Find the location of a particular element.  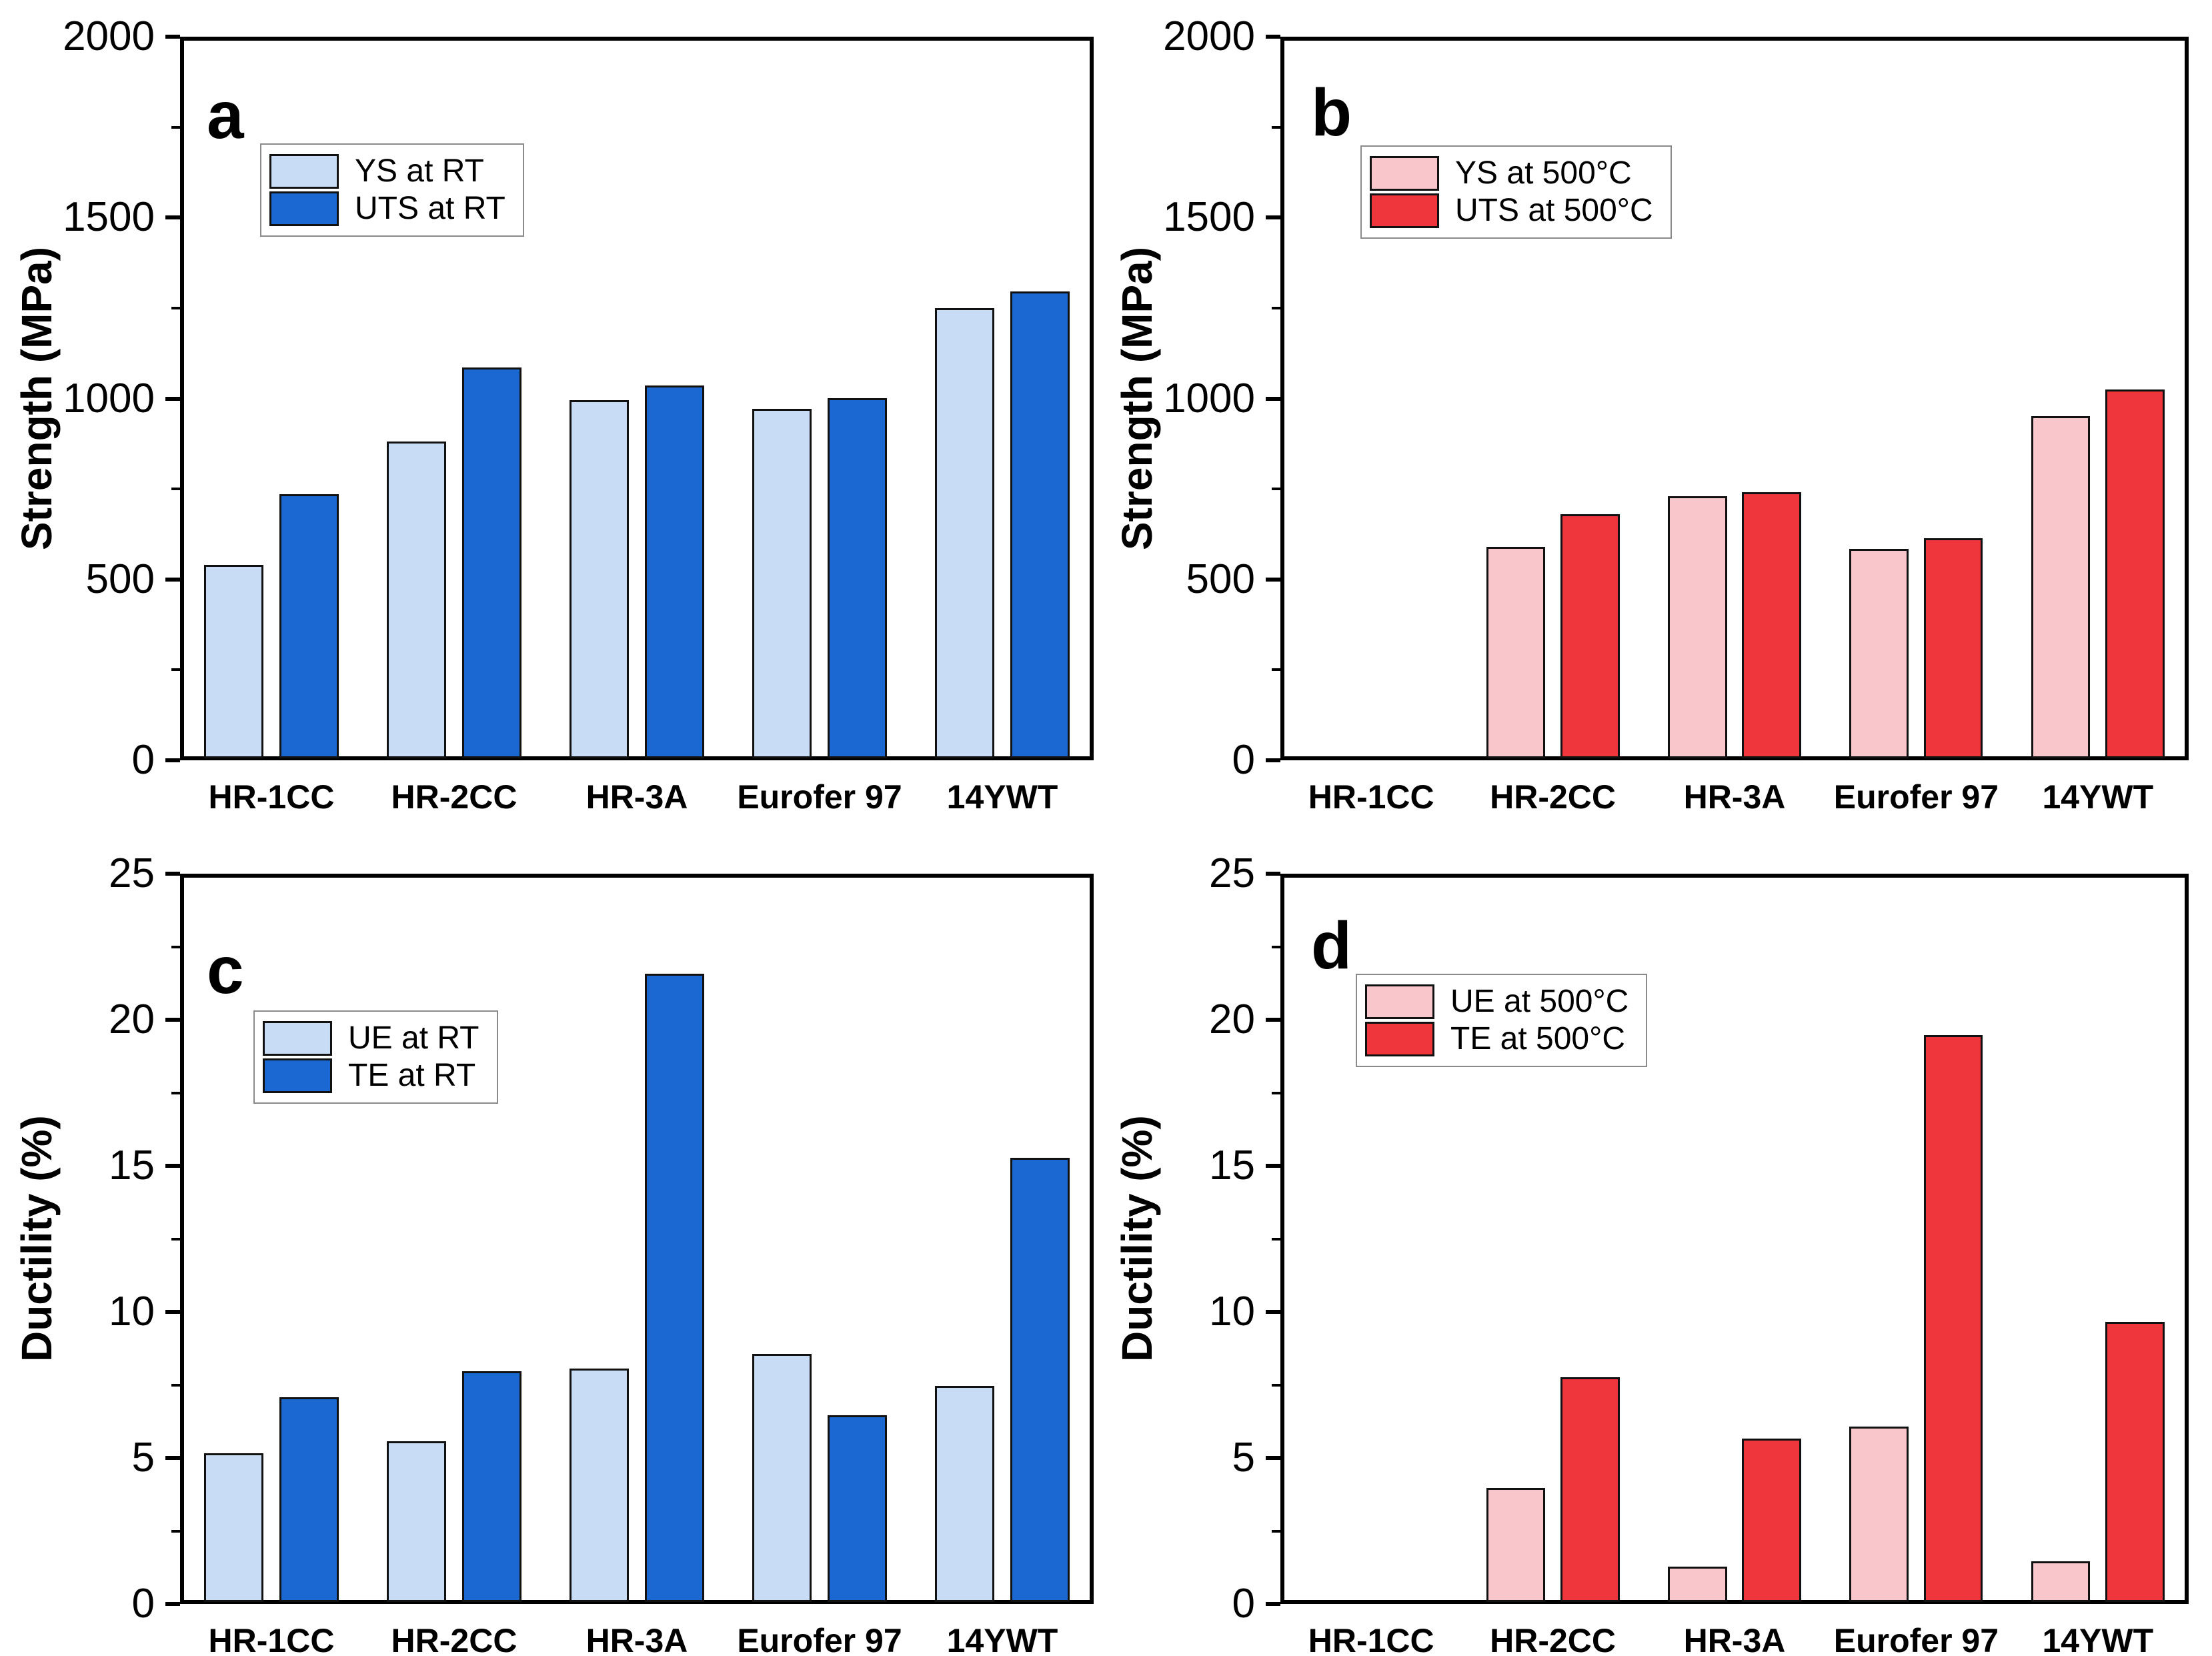

y-axis-tick-label: 1500 is located at coordinates (109, 217).